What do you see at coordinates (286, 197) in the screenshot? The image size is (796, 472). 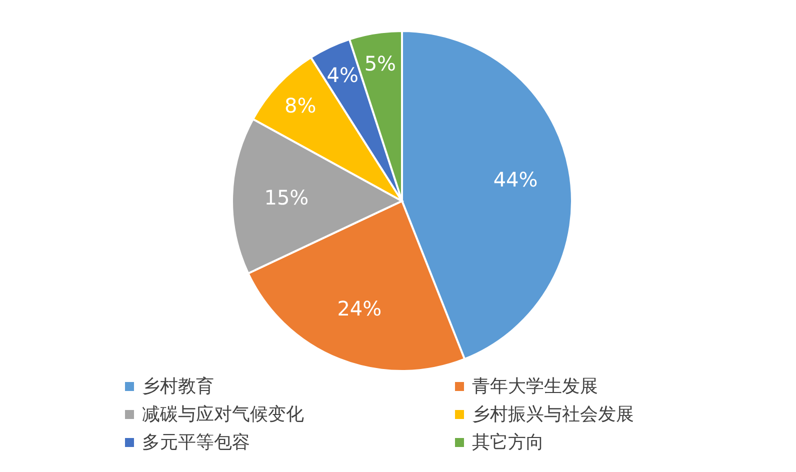 I see `data-label: 15%` at bounding box center [286, 197].